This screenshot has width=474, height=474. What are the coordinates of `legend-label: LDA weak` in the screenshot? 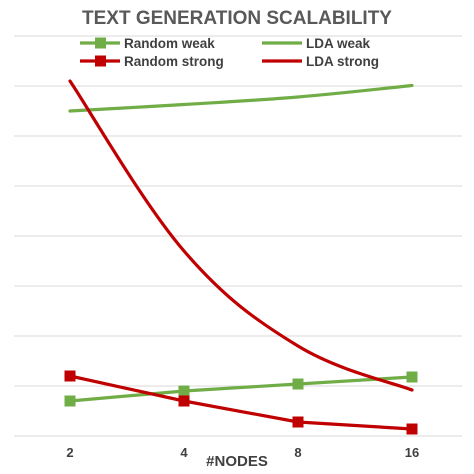 It's located at (338, 43).